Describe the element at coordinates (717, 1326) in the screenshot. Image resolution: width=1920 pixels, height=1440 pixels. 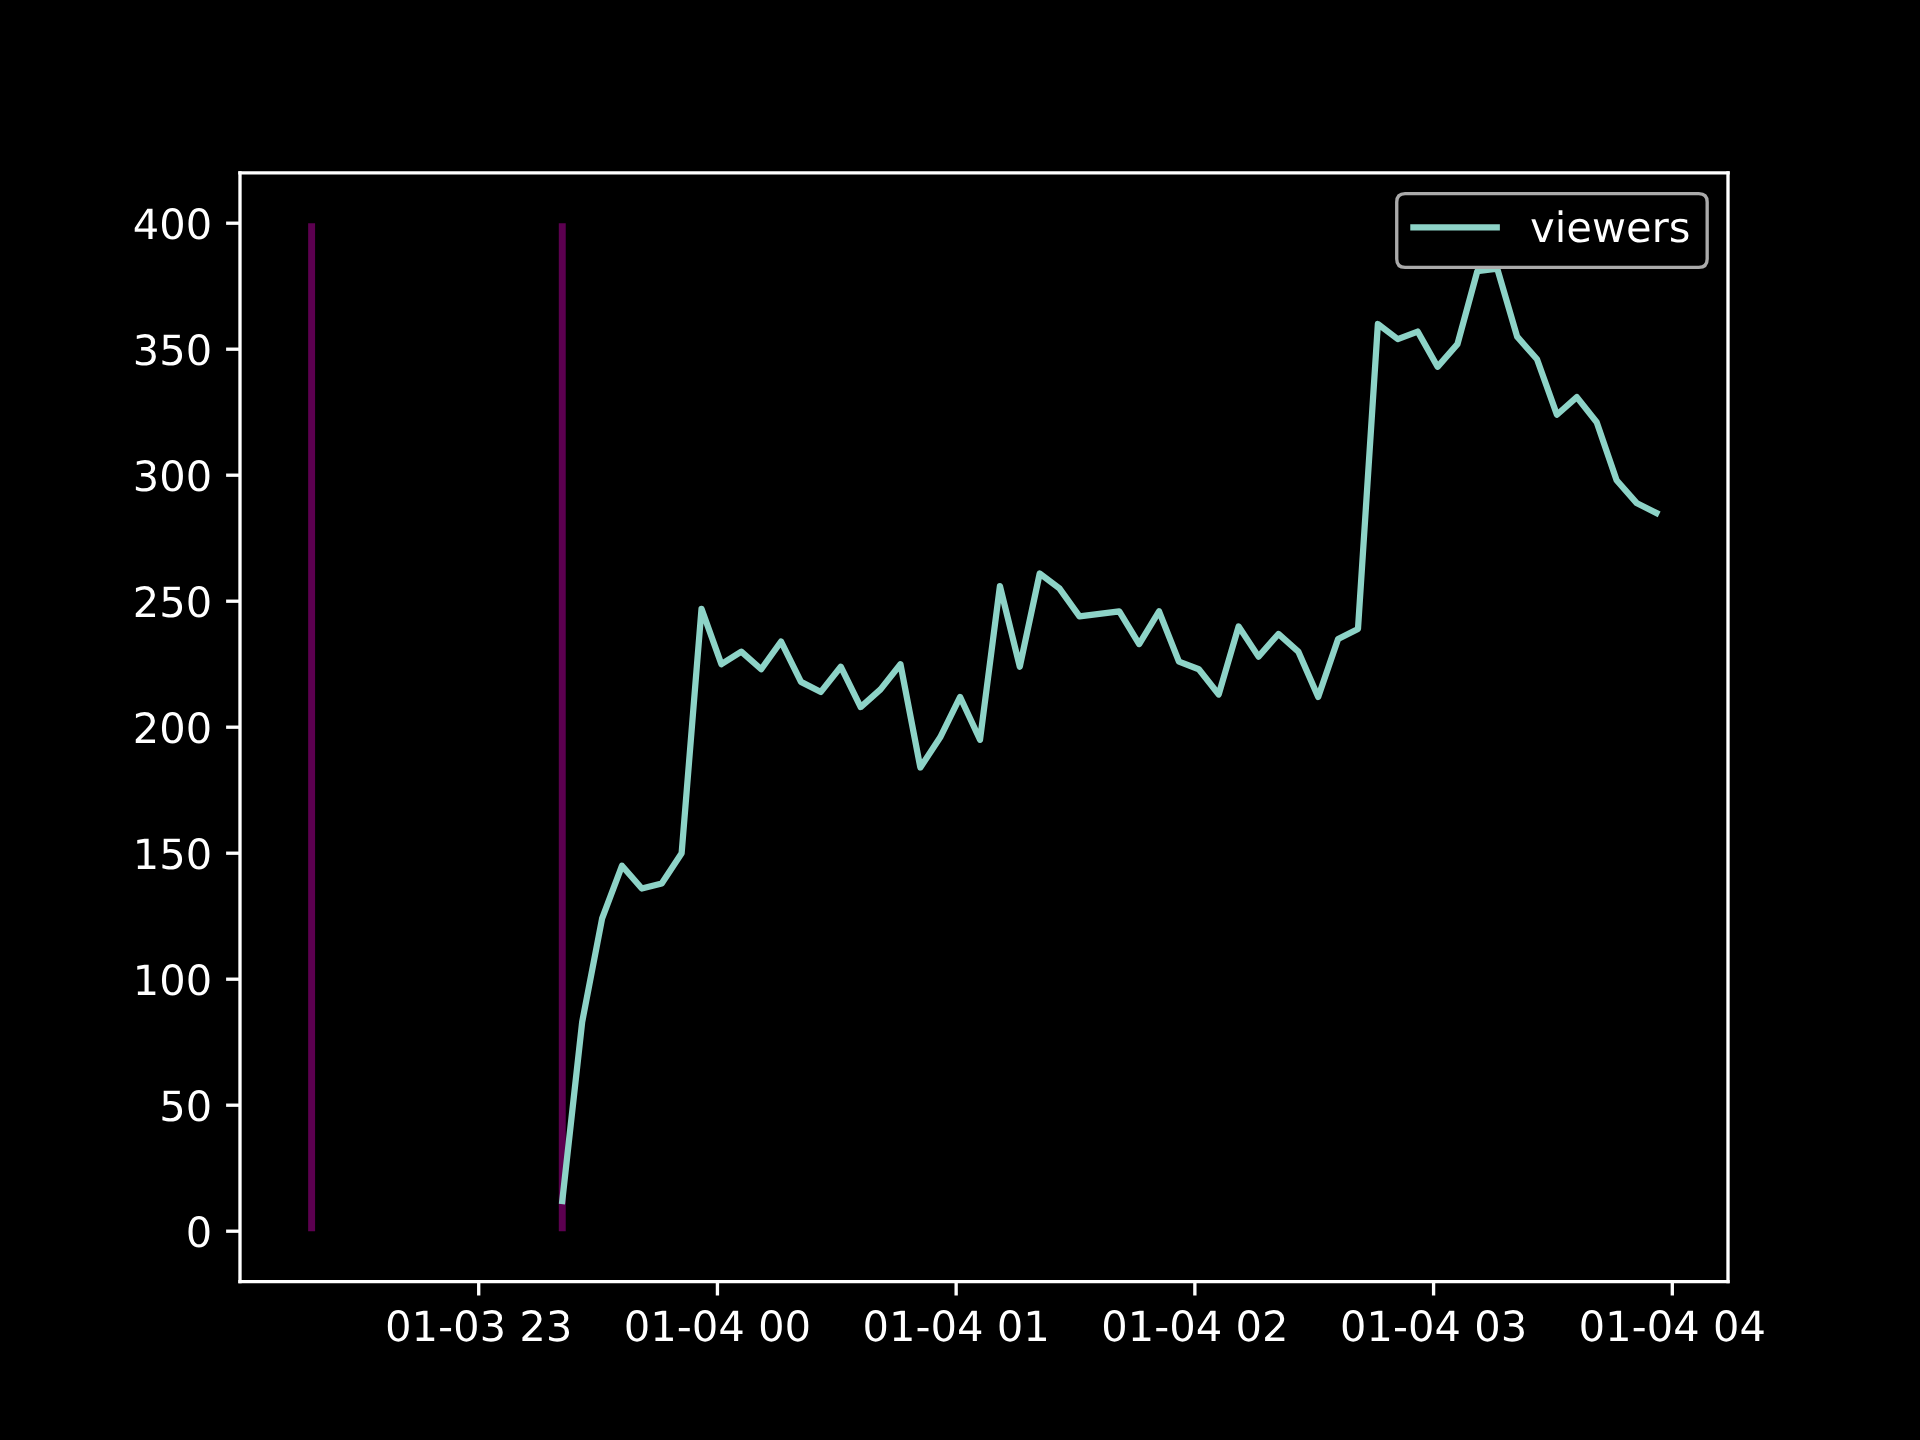
I see `x-tick-label: 01-04 00` at that location.